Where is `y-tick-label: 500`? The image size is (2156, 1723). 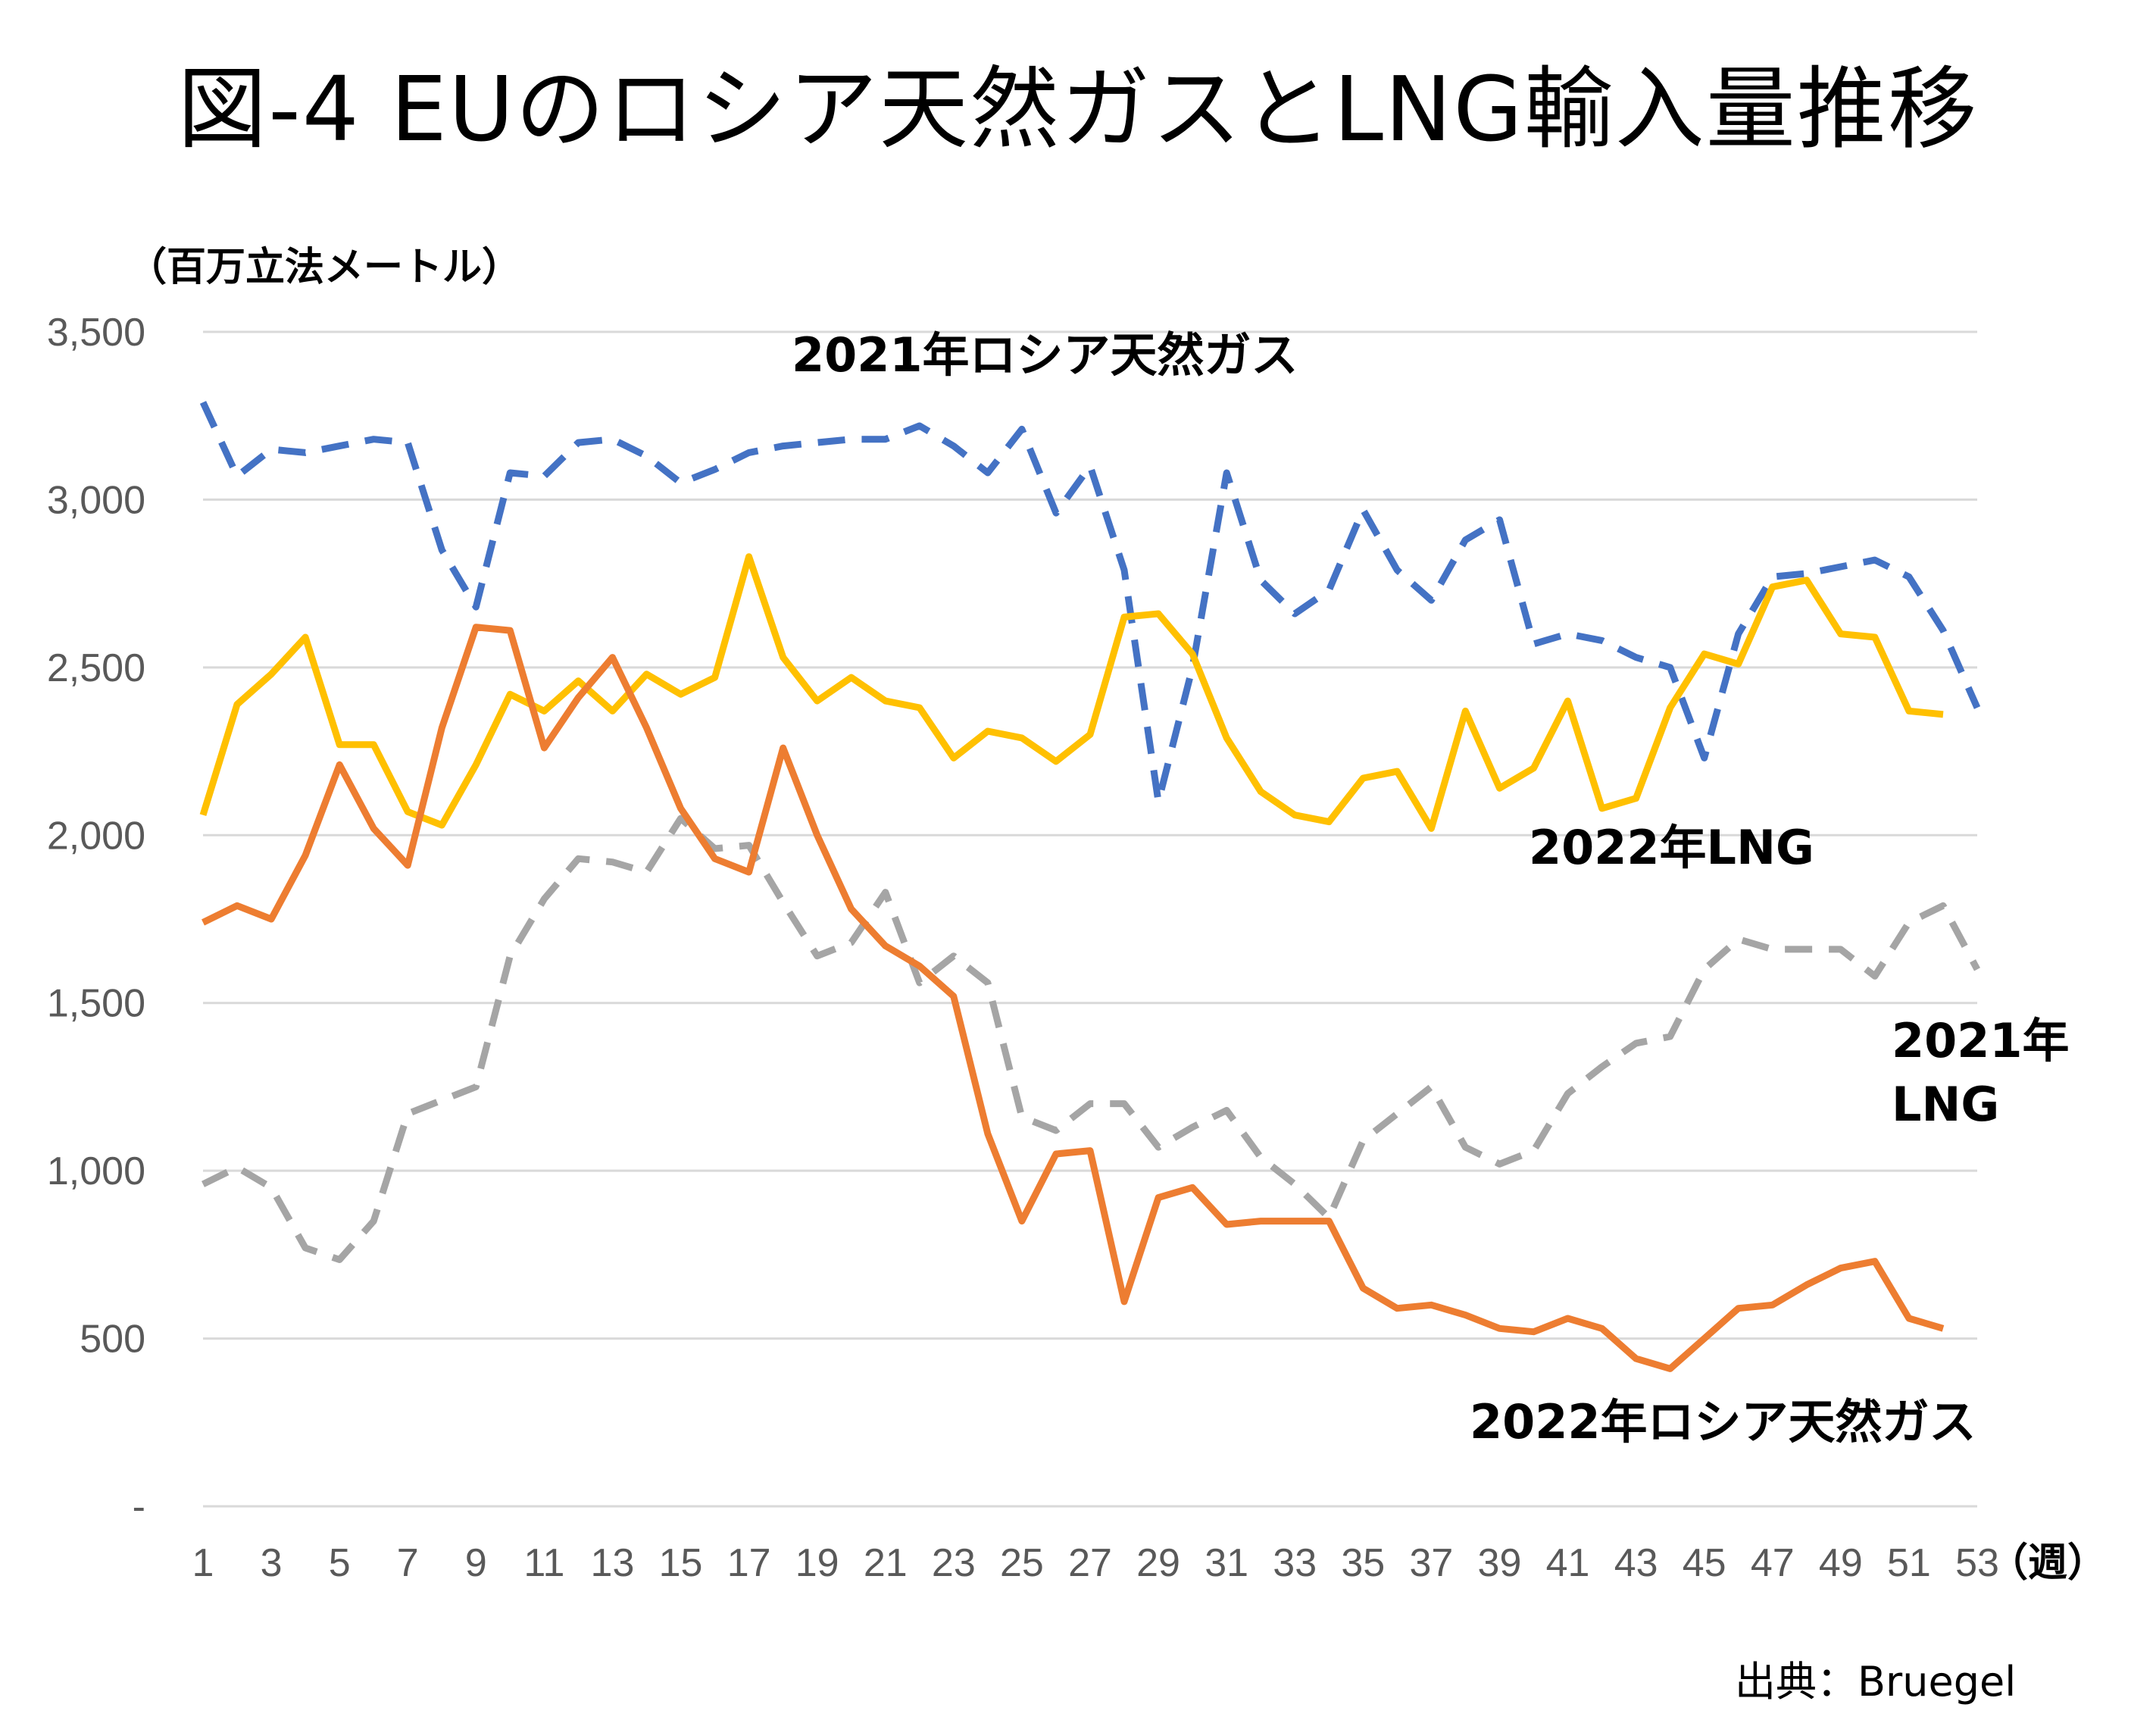 y-tick-label: 500 is located at coordinates (113, 1340).